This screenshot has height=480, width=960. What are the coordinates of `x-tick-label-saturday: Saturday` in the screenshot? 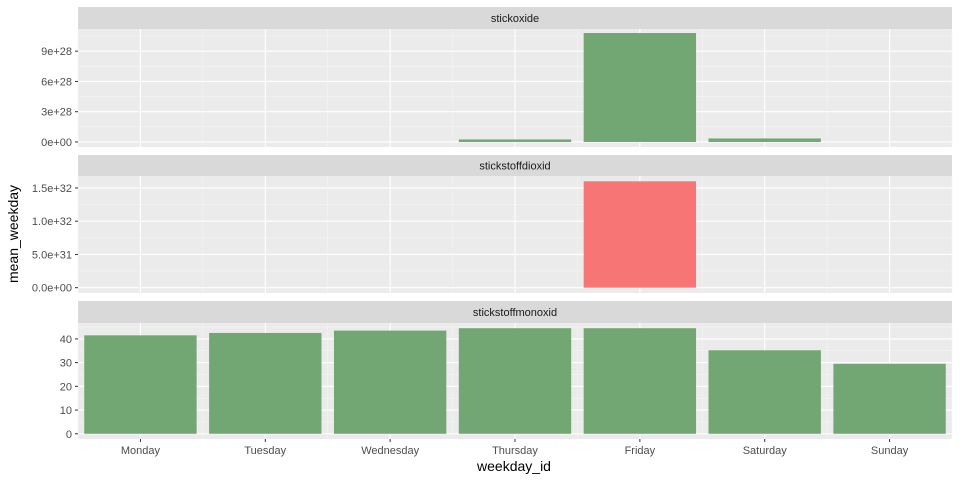 It's located at (765, 451).